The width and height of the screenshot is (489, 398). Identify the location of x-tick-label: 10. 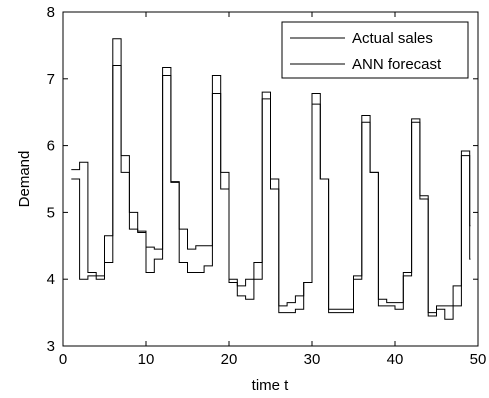
(146, 359).